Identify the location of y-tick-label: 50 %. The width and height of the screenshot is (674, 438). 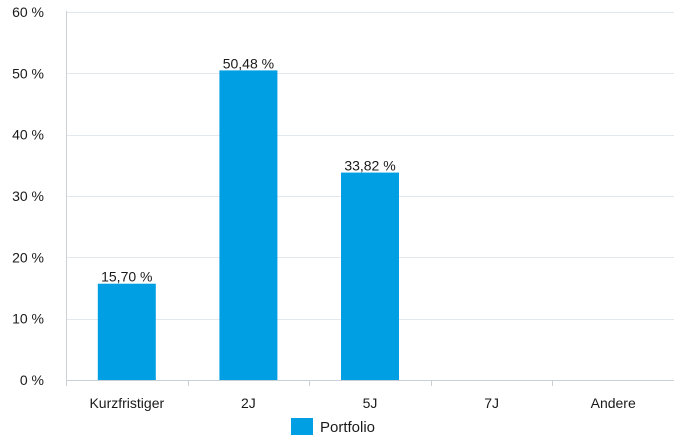
(28, 73).